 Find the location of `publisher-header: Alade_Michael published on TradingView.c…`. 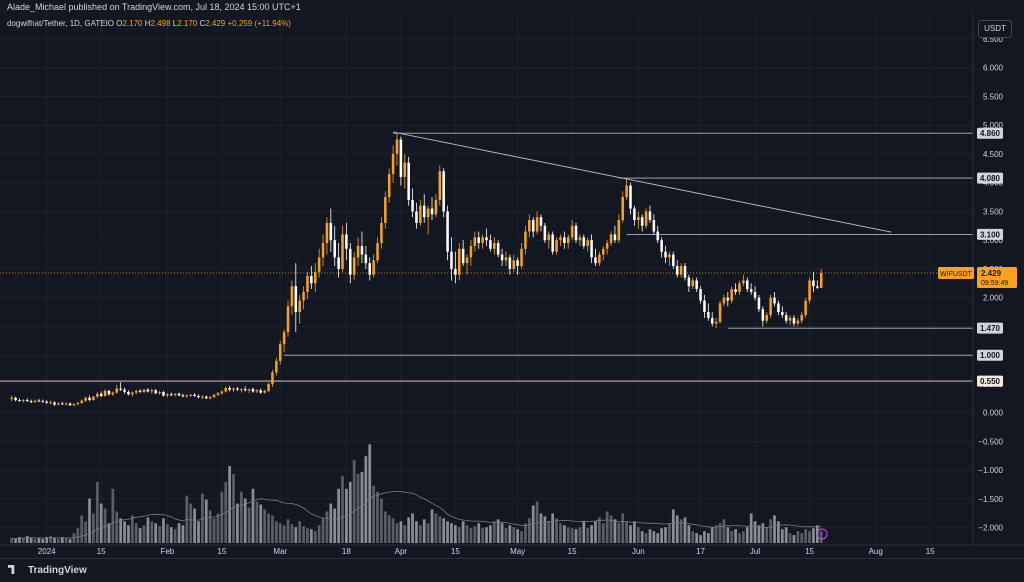

publisher-header: Alade_Michael published on TradingView.c… is located at coordinates (512, 6).